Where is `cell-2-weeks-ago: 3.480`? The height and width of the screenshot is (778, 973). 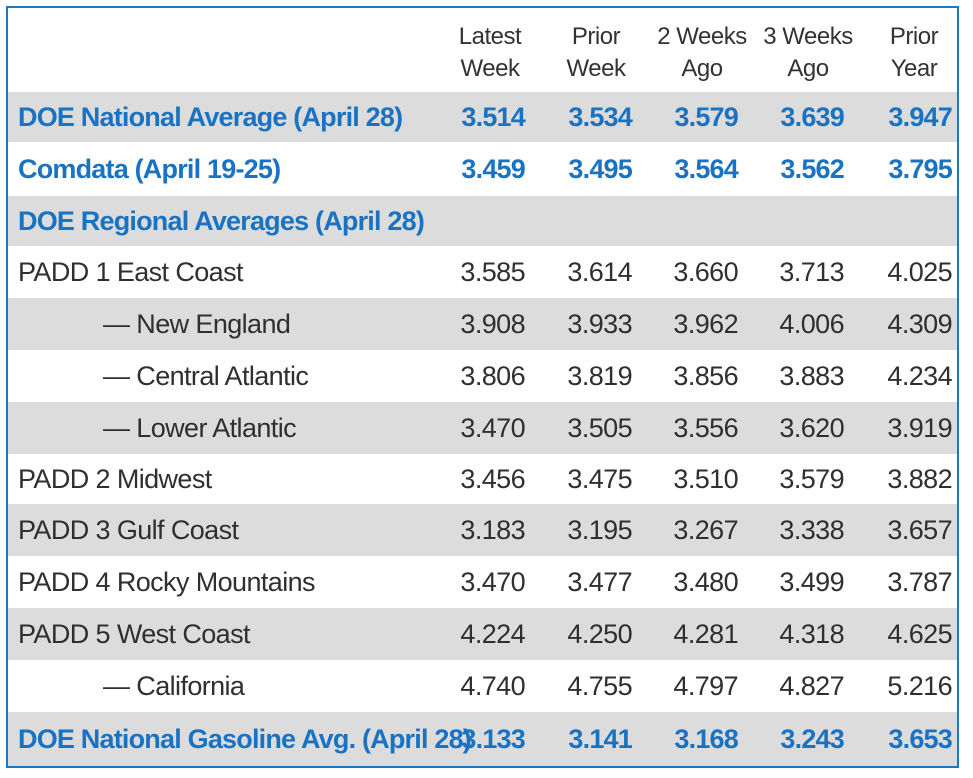 cell-2-weeks-ago: 3.480 is located at coordinates (705, 581).